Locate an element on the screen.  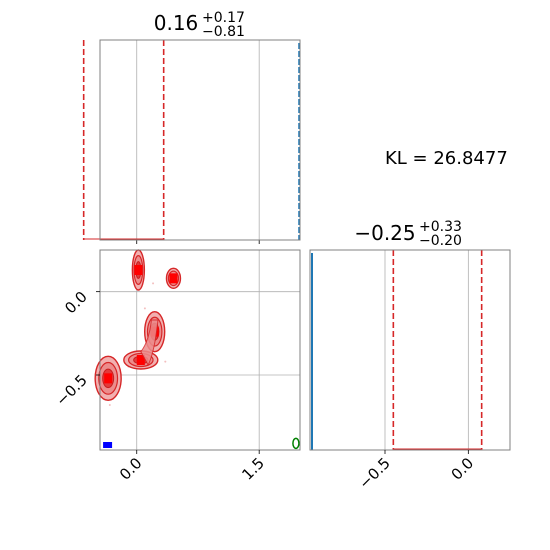
joint-green-marker is located at coordinates (296, 443).